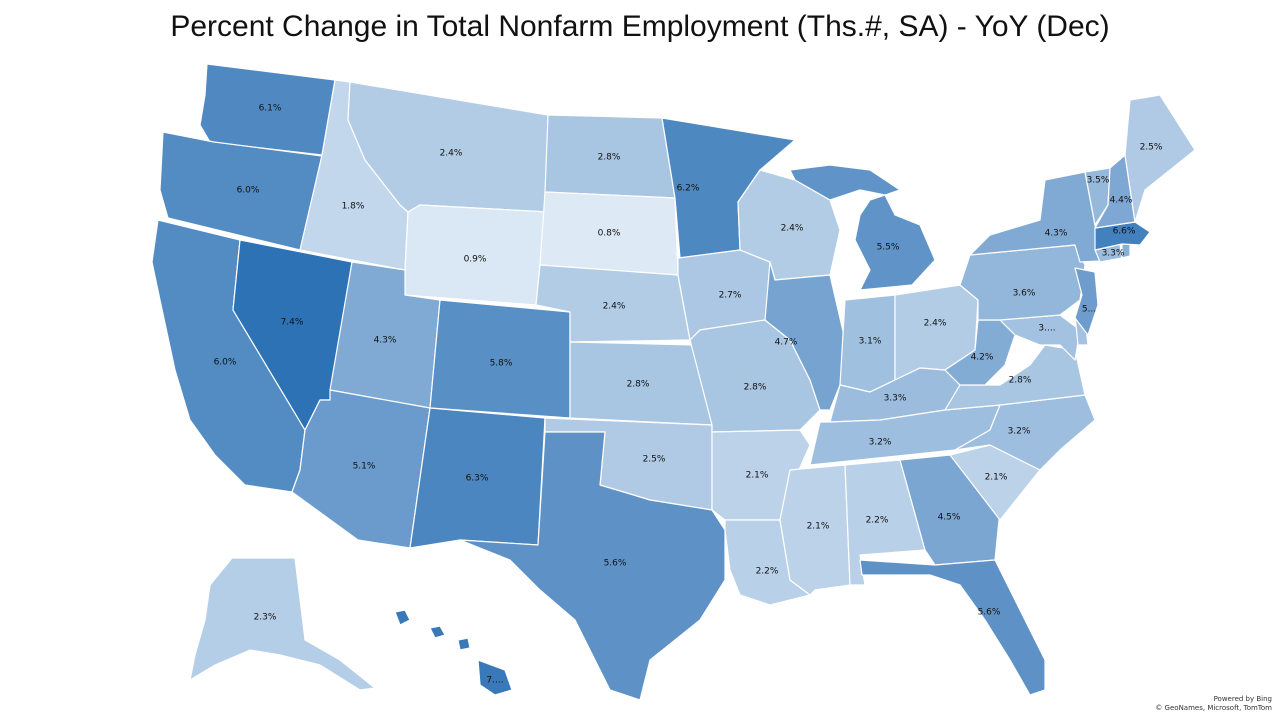  What do you see at coordinates (364, 467) in the screenshot?
I see `state-label-az: 5.1%` at bounding box center [364, 467].